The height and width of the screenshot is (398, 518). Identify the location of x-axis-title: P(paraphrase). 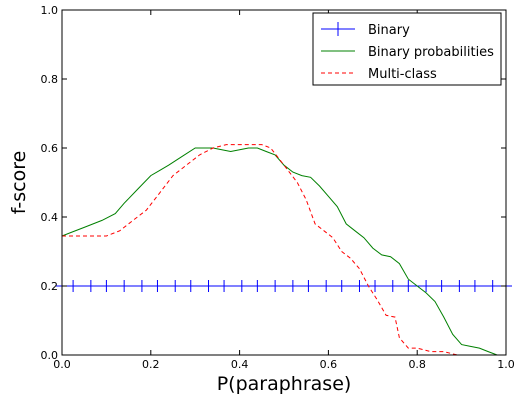
(284, 384).